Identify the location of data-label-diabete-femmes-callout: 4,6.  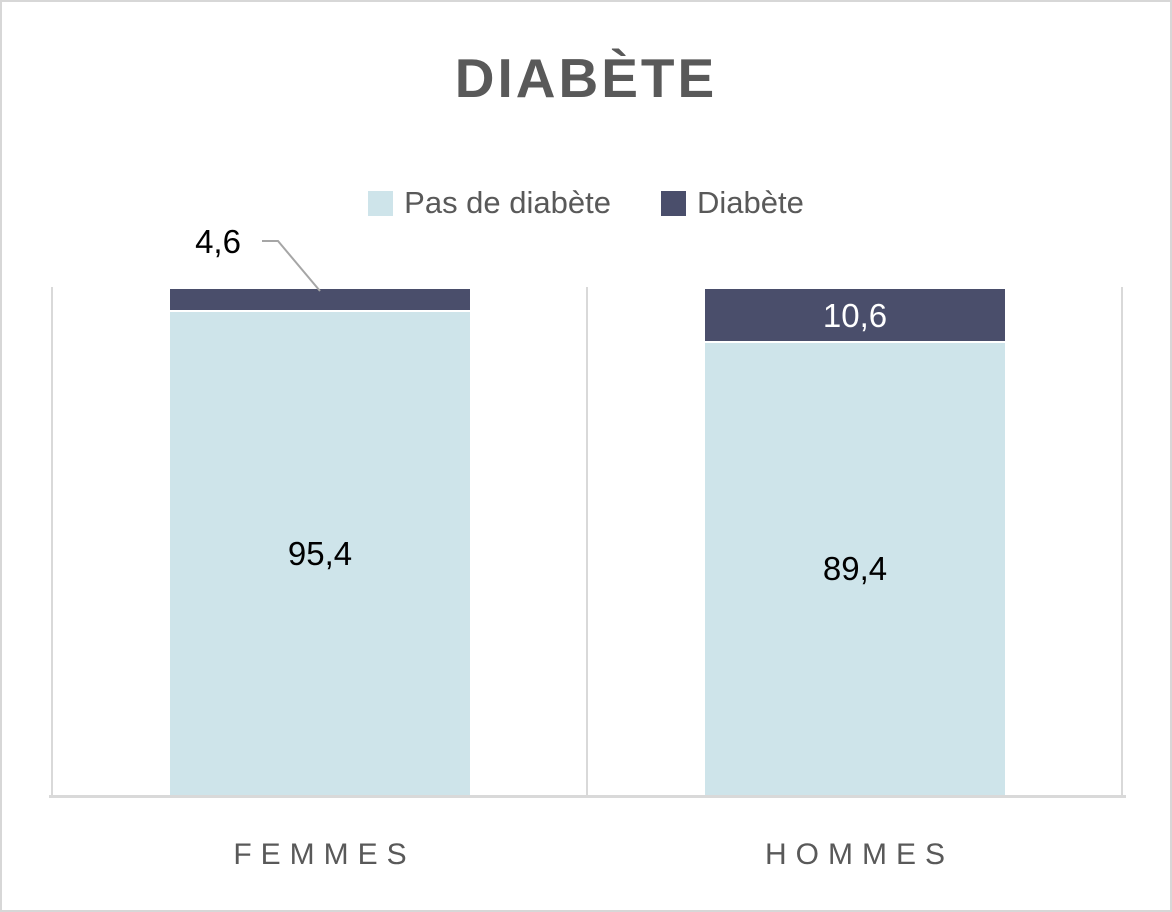
(218, 241).